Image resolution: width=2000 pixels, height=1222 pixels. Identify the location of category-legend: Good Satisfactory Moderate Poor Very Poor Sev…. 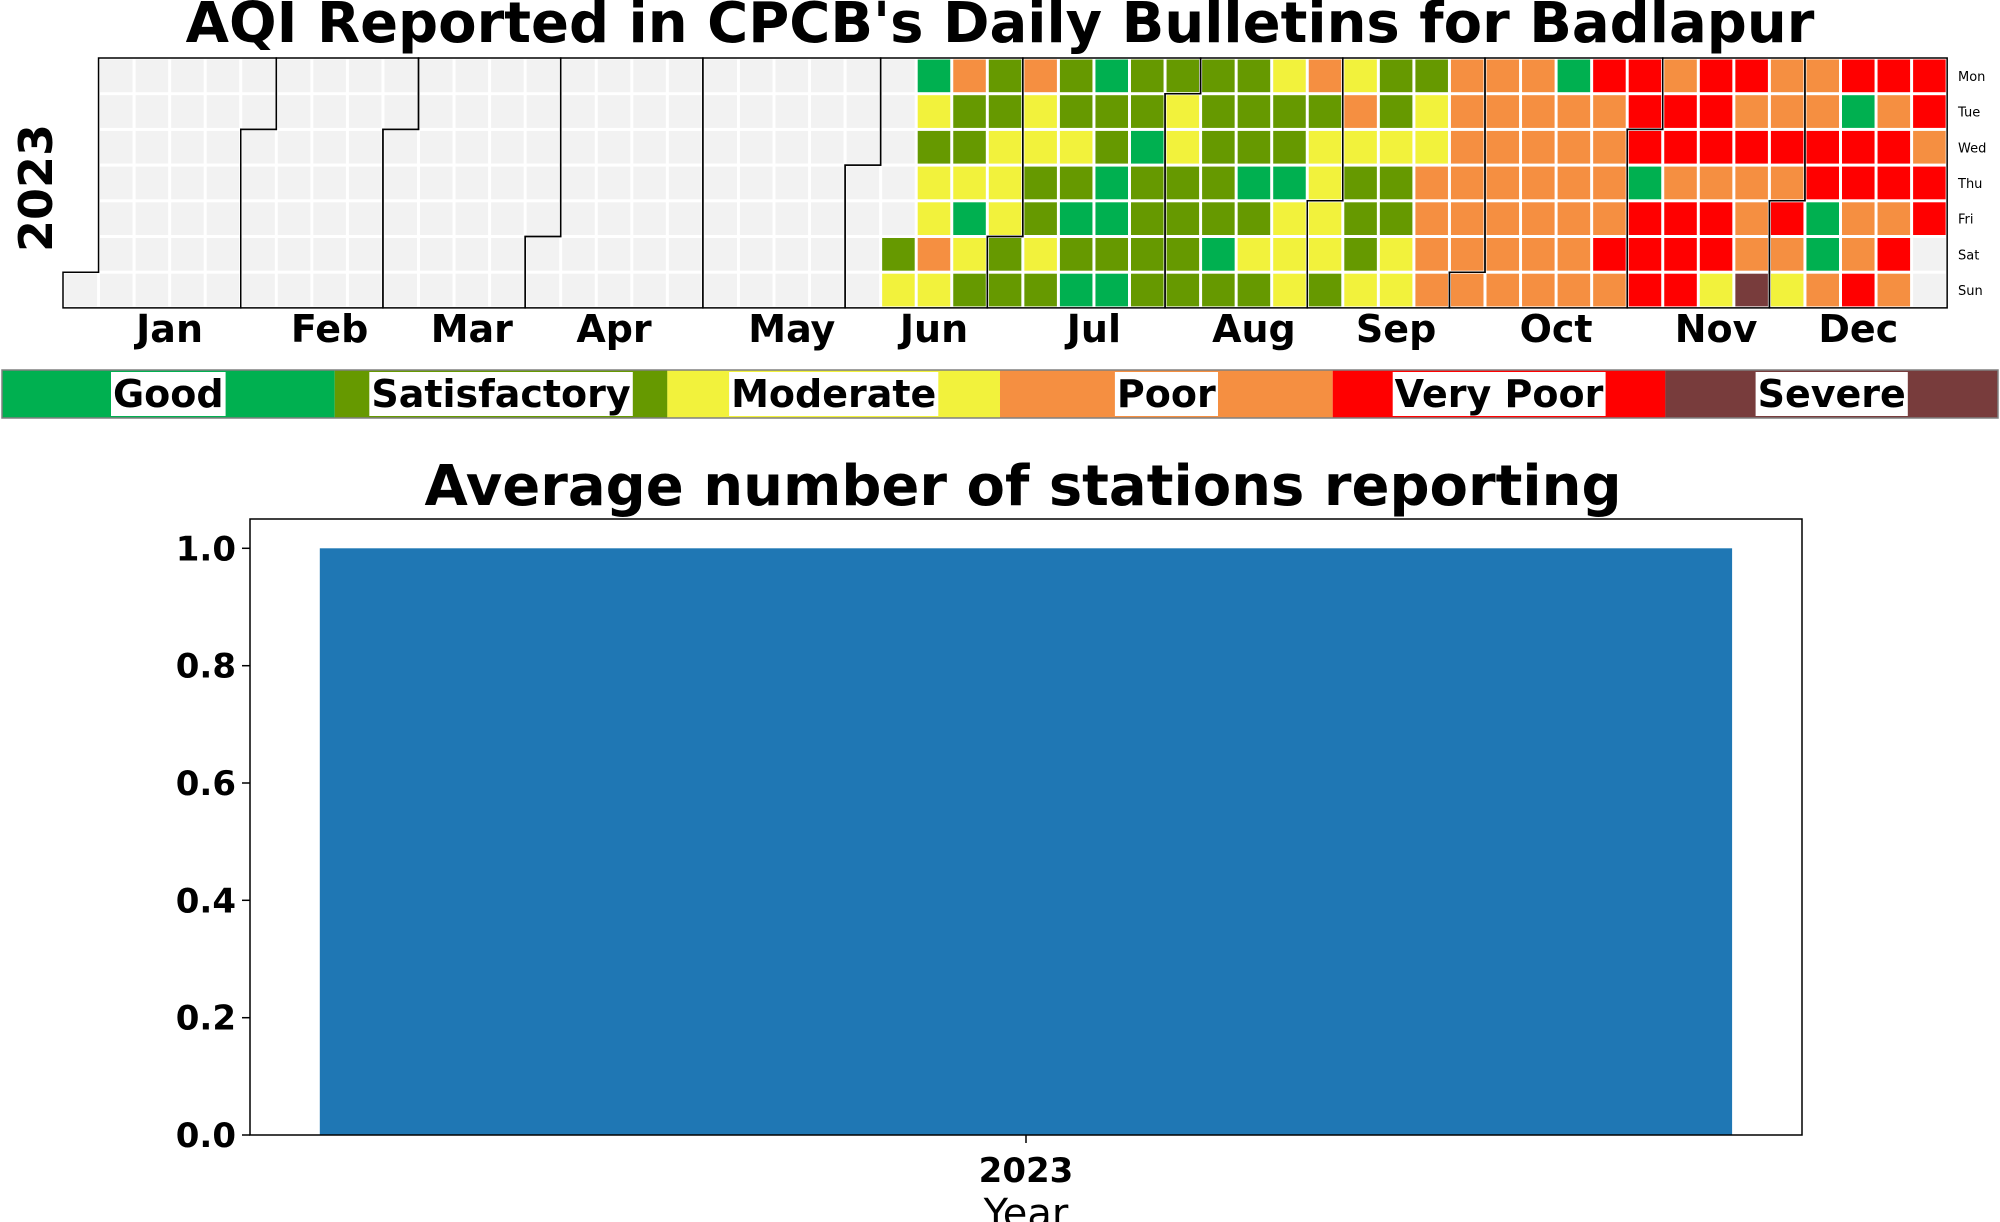
(1000, 394).